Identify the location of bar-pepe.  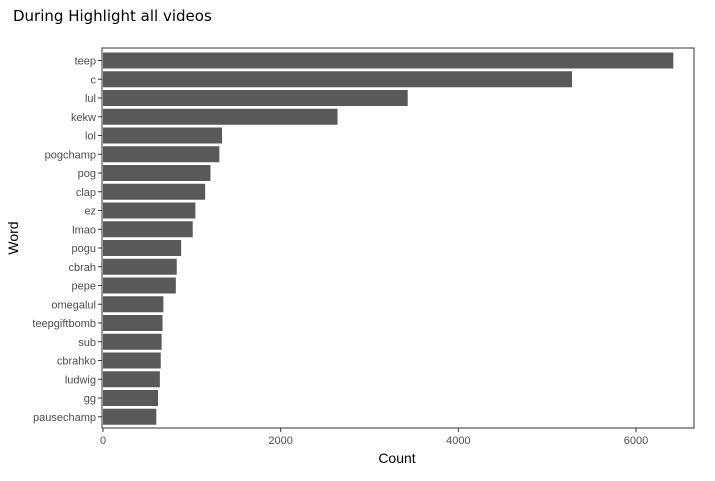
(139, 285).